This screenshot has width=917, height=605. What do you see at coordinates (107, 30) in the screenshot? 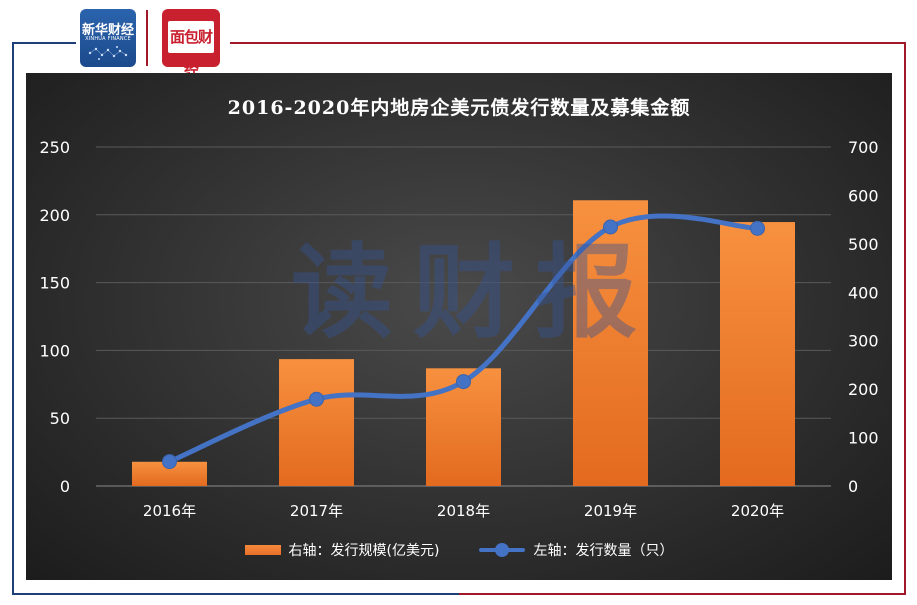
I see `xinhua-logo-text: 新华财经` at bounding box center [107, 30].